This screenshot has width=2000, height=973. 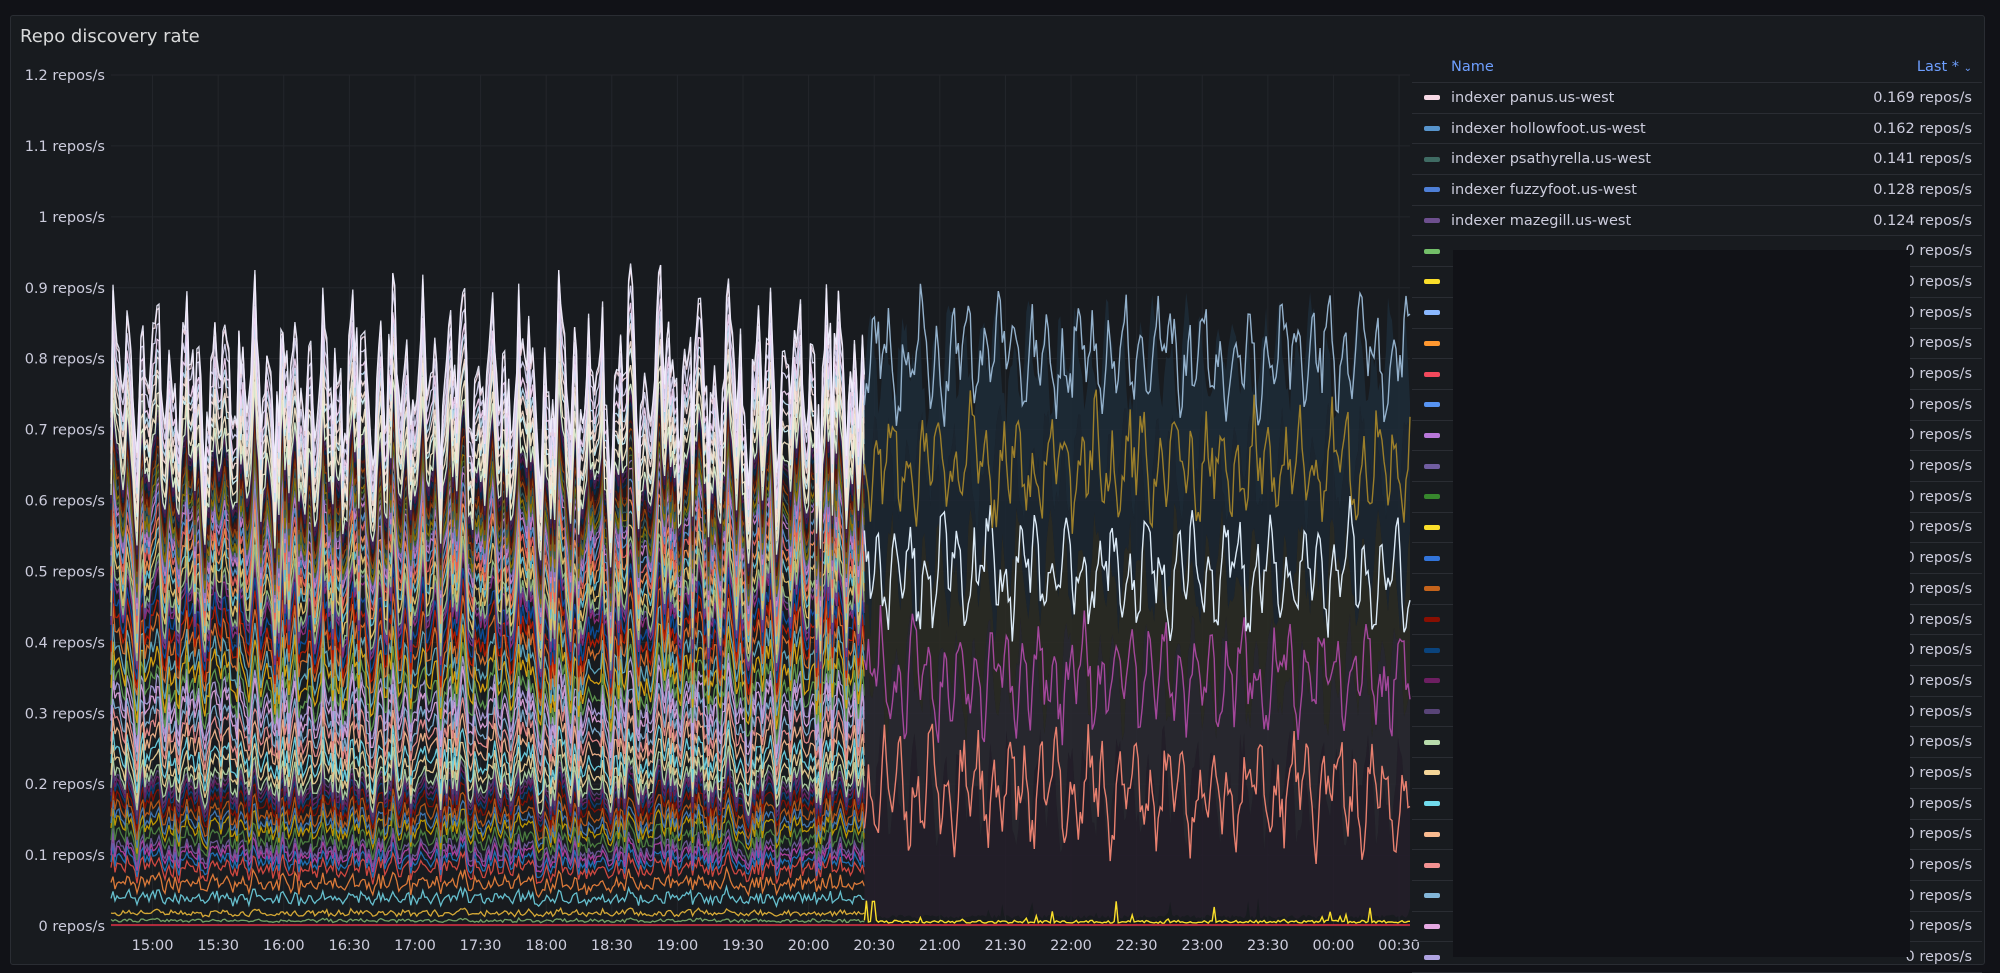 I want to click on legend-row: indexer hollowfoot.us-west 0.162 repos/s, so click(x=1697, y=129).